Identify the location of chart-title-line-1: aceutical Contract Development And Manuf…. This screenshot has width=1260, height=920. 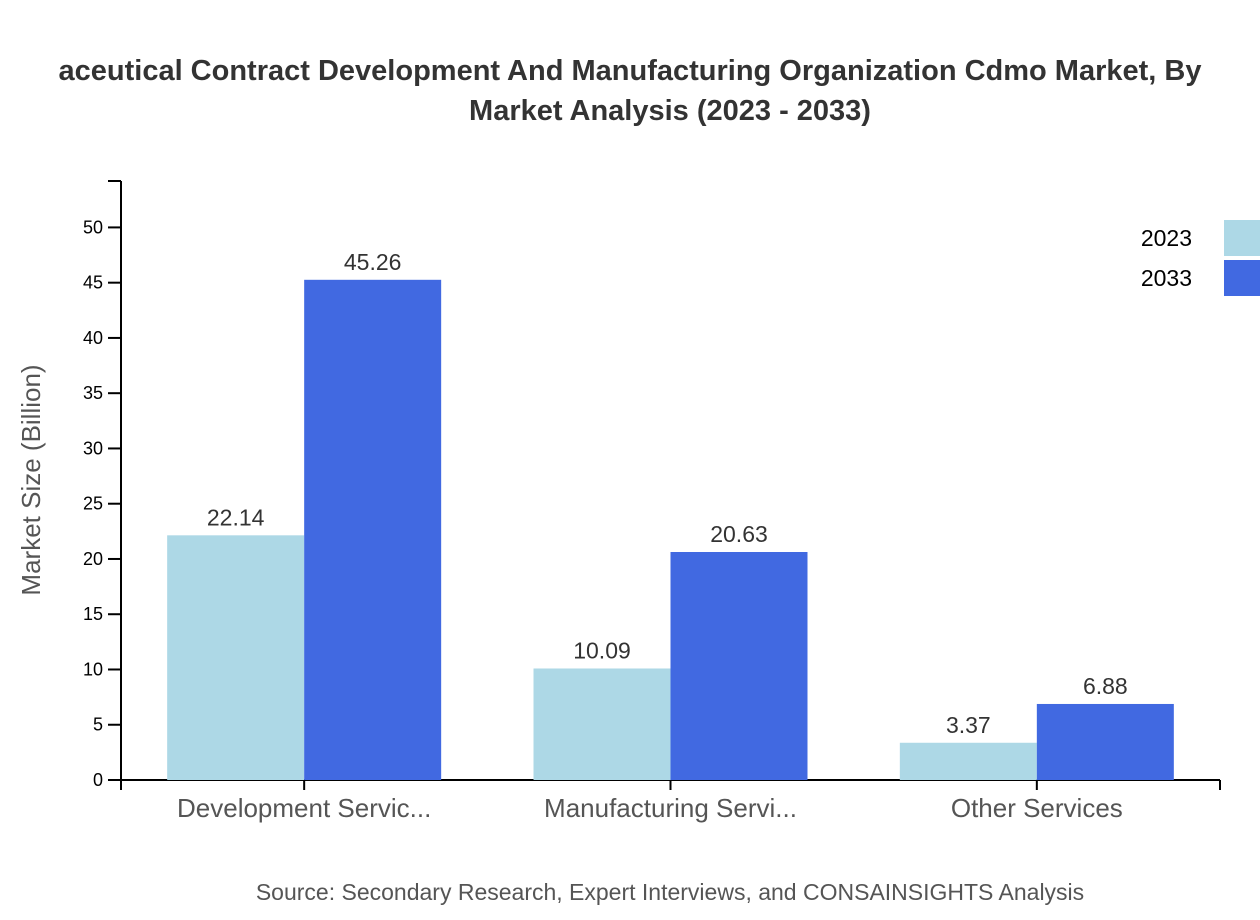
(630, 71).